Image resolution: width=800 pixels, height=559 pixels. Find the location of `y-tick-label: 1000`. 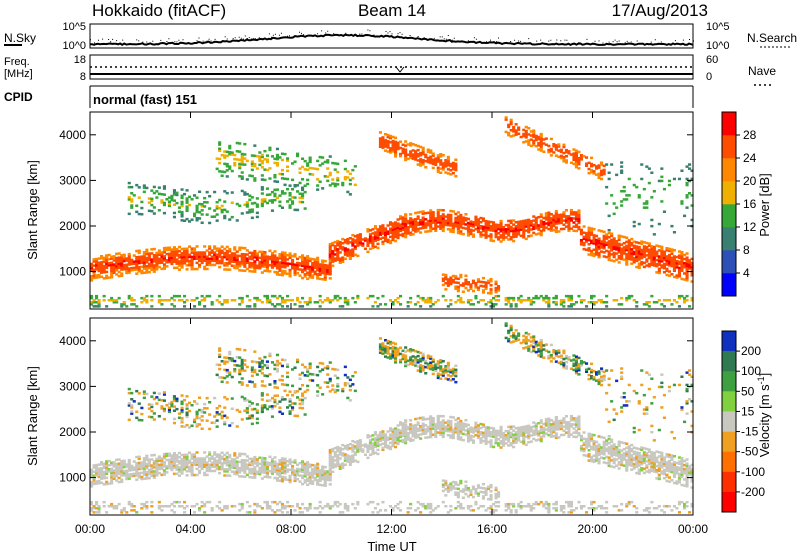

y-tick-label: 1000 is located at coordinates (72, 272).